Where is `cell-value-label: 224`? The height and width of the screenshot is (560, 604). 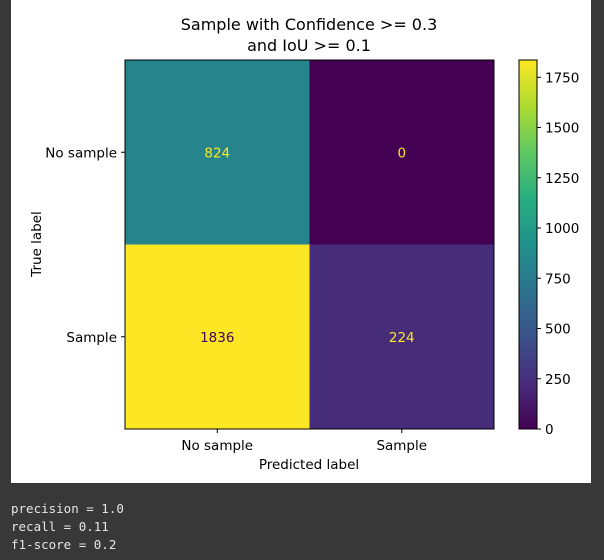
cell-value-label: 224 is located at coordinates (402, 338).